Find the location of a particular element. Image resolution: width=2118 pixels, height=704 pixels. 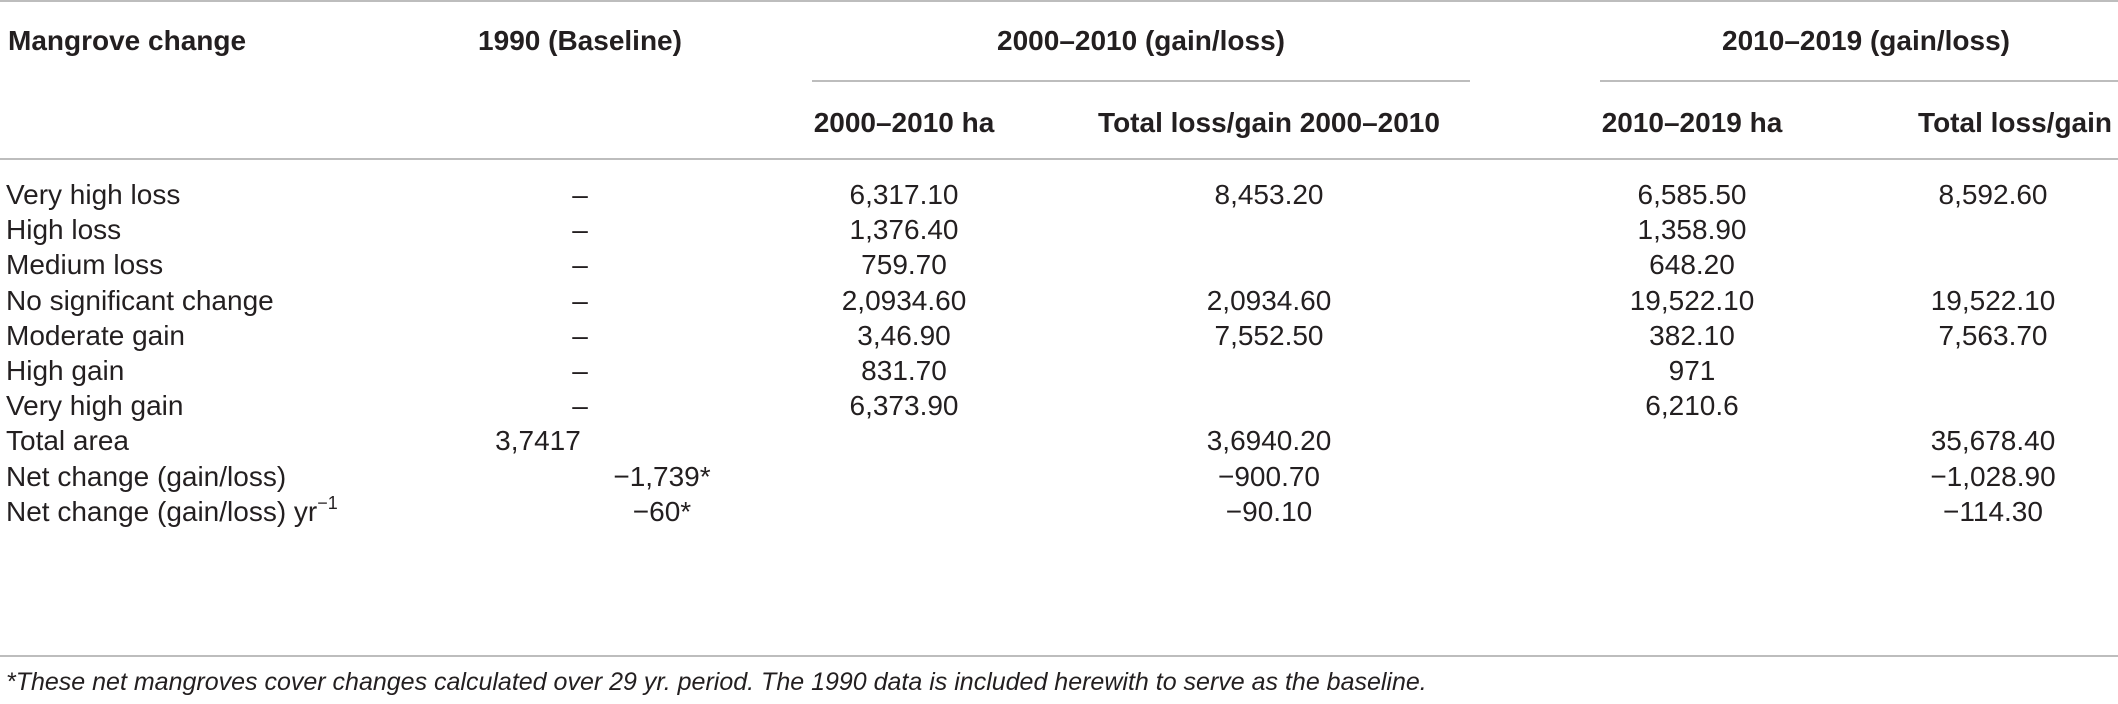

row-label: Total area is located at coordinates (67, 440).